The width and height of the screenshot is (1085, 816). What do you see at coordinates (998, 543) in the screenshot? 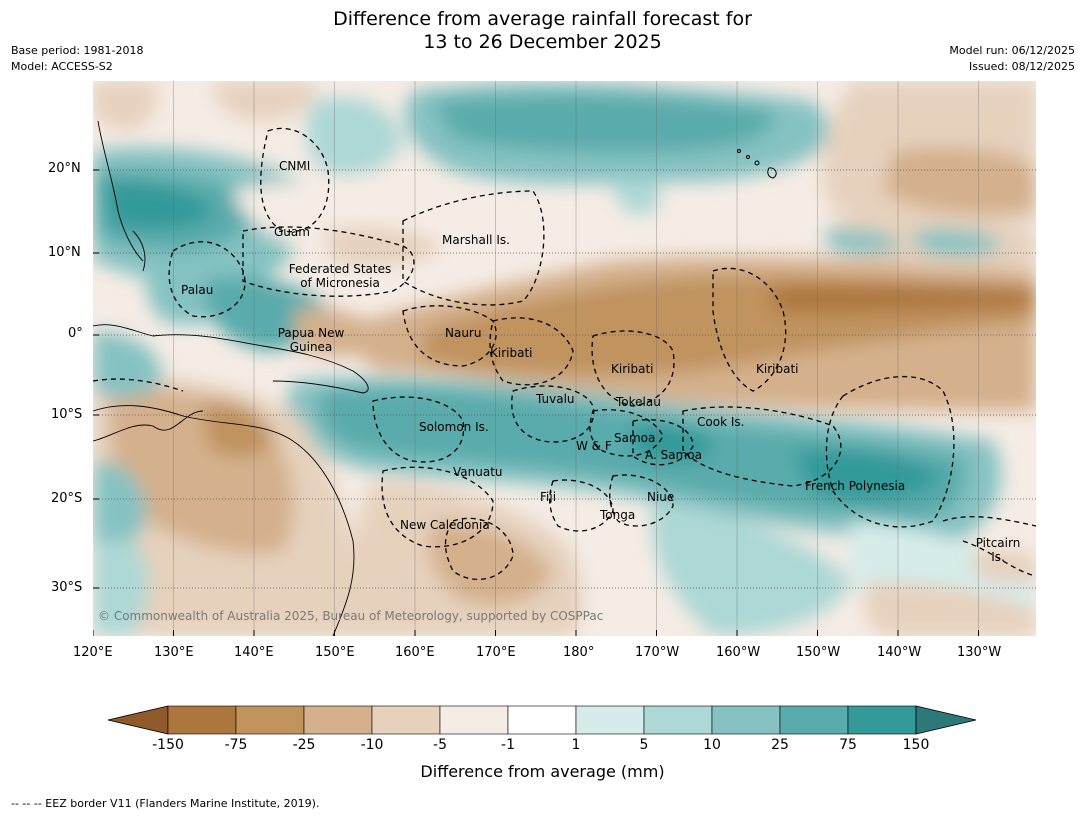
I see `label-pitcairn-line-1: Pitcairn` at bounding box center [998, 543].